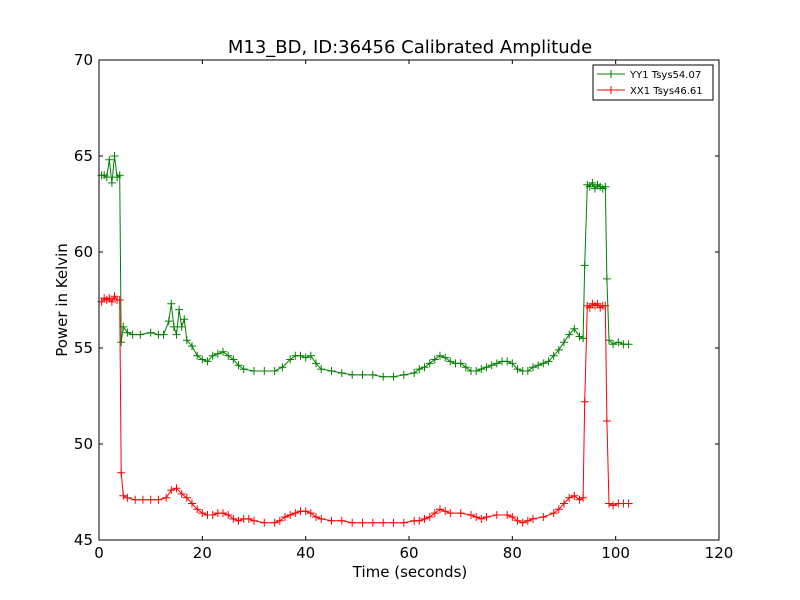 The image size is (800, 600). Describe the element at coordinates (83, 348) in the screenshot. I see `y-tick-label: 55` at that location.